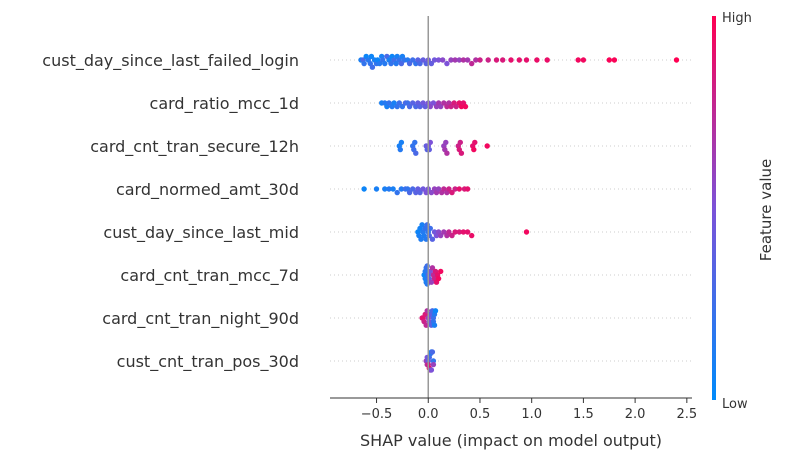 The width and height of the screenshot is (785, 459). I want to click on feature-label: card_cnt_tran_mcc_7d, so click(209, 276).